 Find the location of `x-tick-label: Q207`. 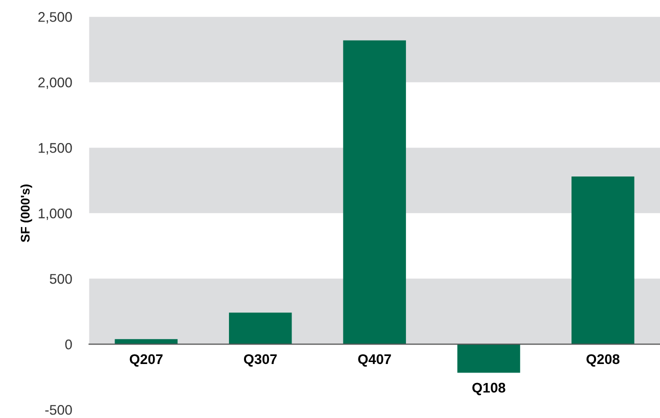

x-tick-label: Q207 is located at coordinates (146, 360).